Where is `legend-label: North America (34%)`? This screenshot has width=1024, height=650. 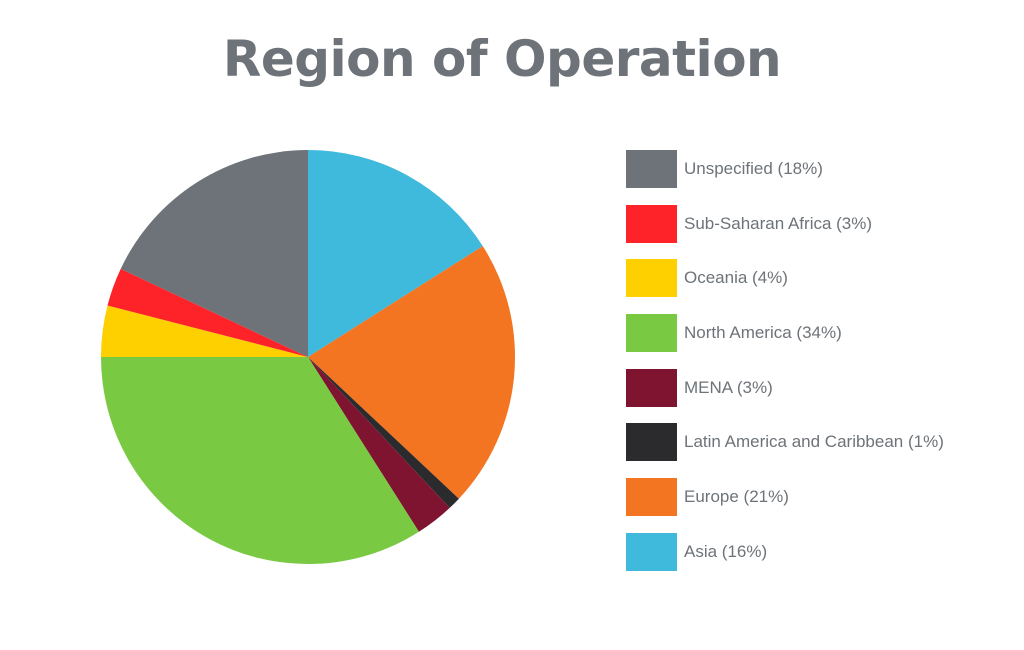 legend-label: North America (34%) is located at coordinates (763, 333).